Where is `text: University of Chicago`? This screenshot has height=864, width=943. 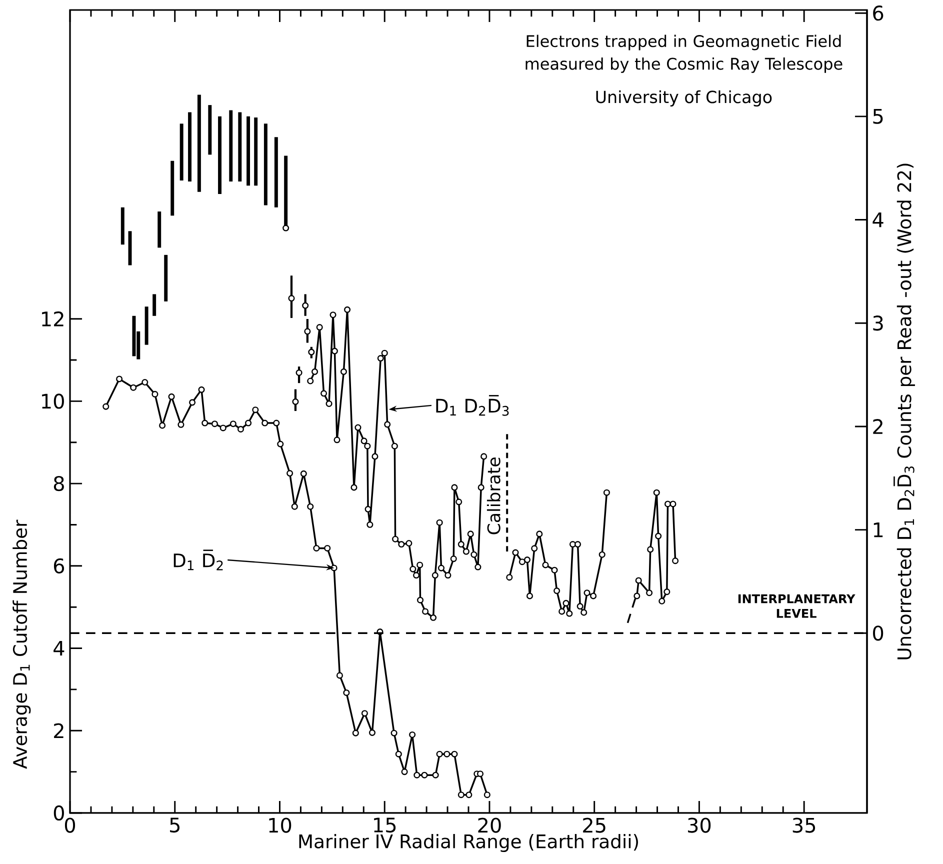 text: University of Chicago is located at coordinates (684, 98).